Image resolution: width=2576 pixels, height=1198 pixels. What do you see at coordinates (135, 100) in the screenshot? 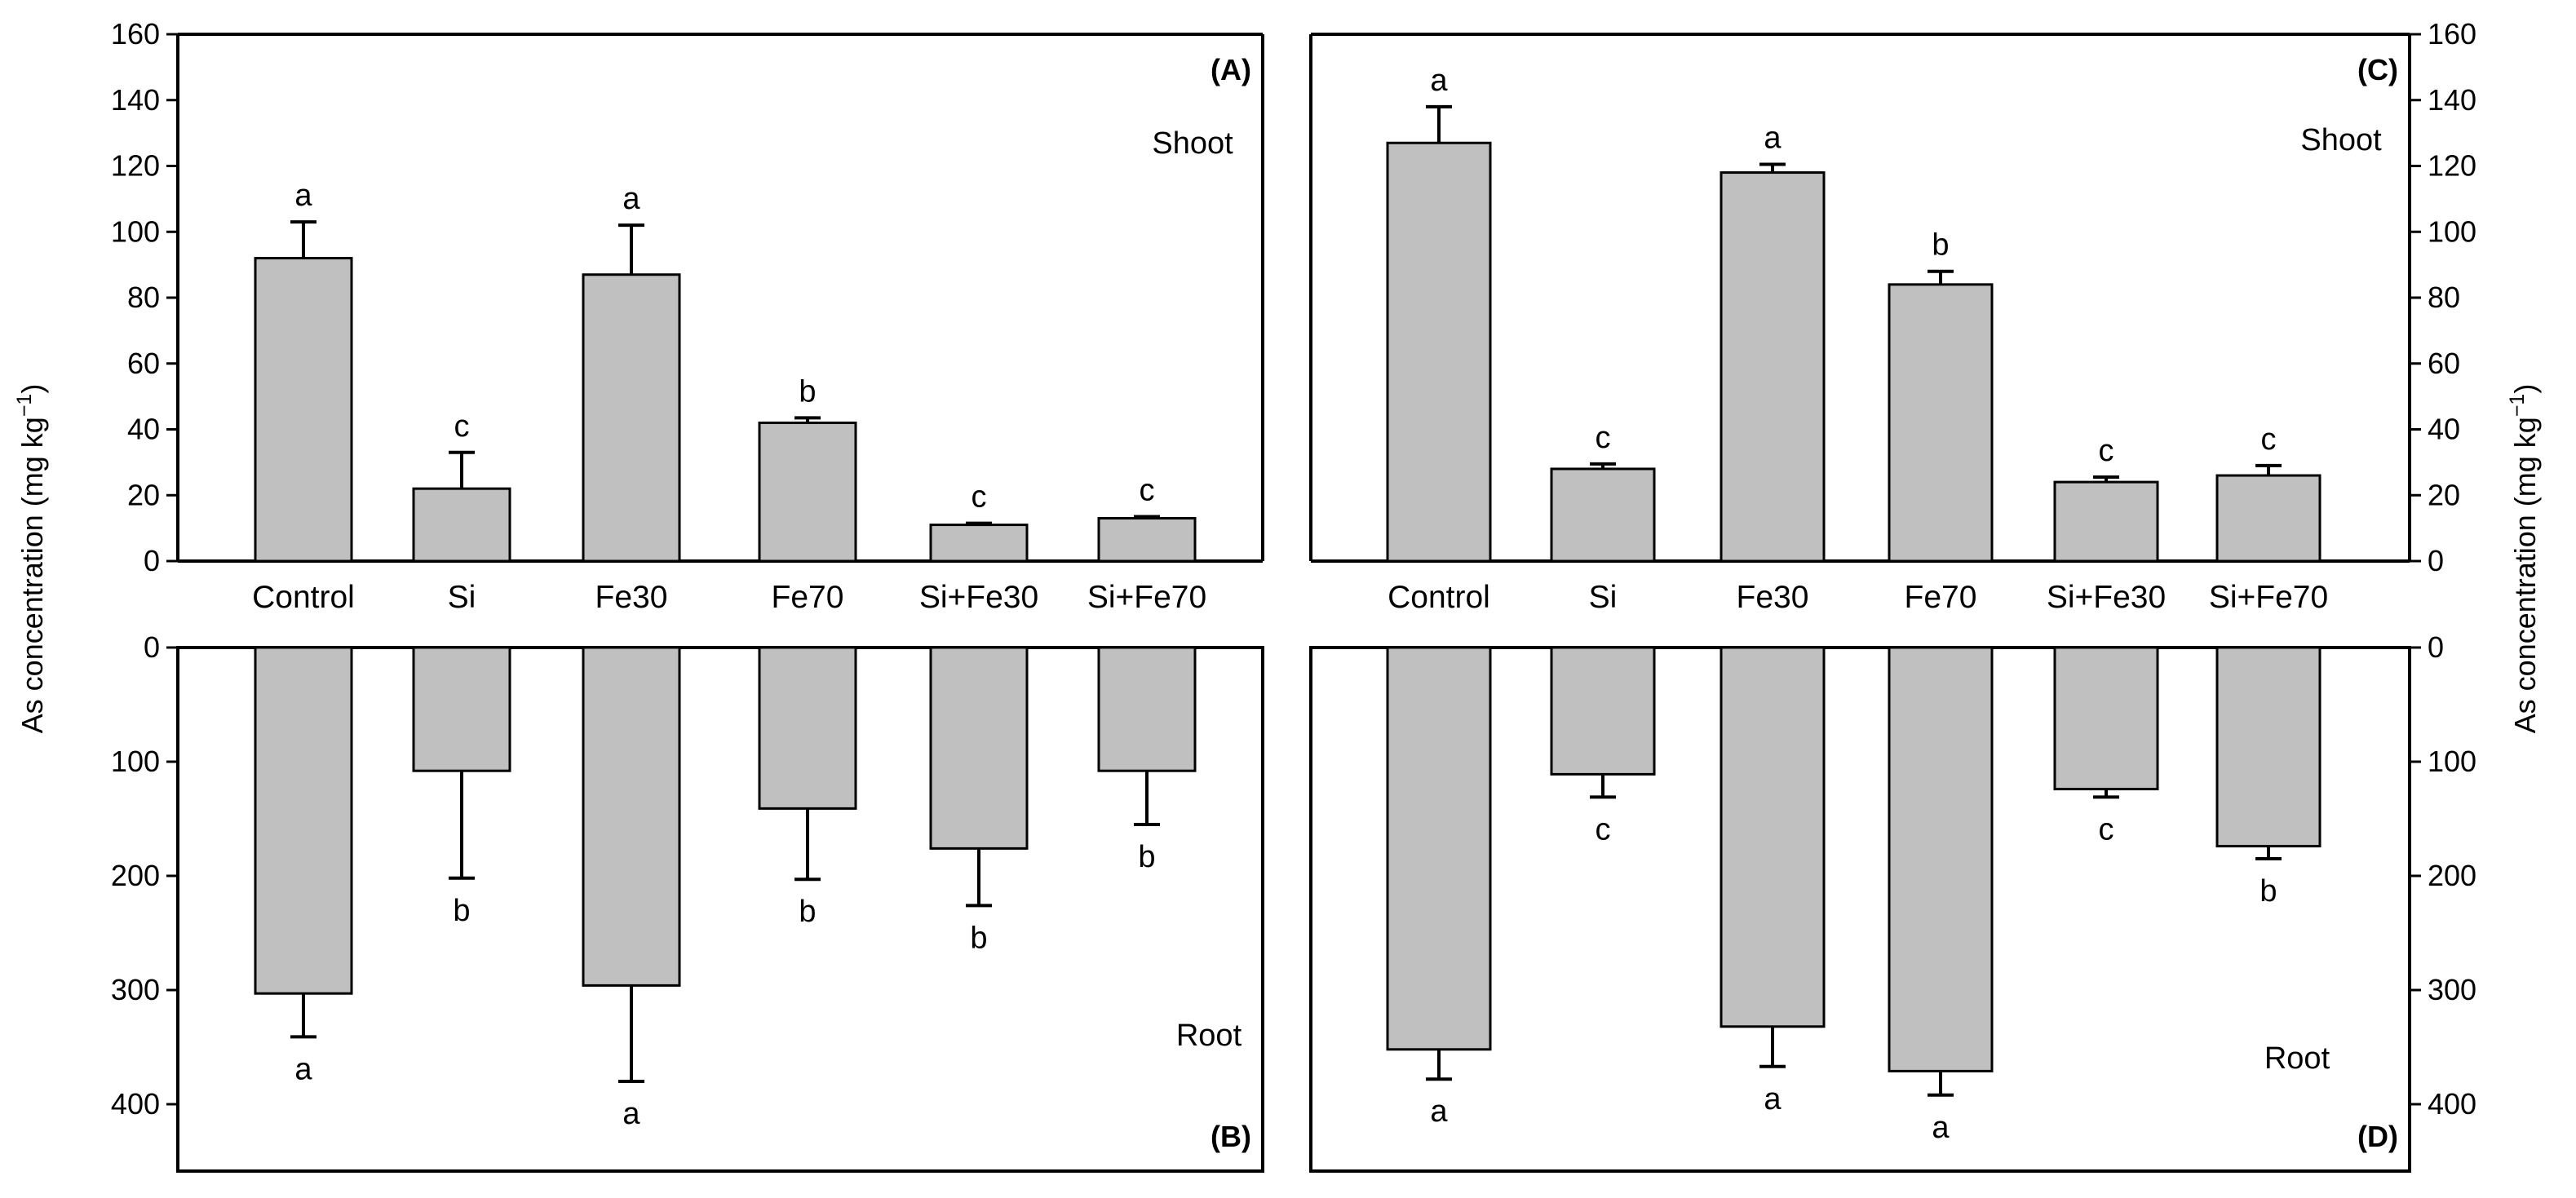
I see `panel-a-ytick-label: 140` at bounding box center [135, 100].